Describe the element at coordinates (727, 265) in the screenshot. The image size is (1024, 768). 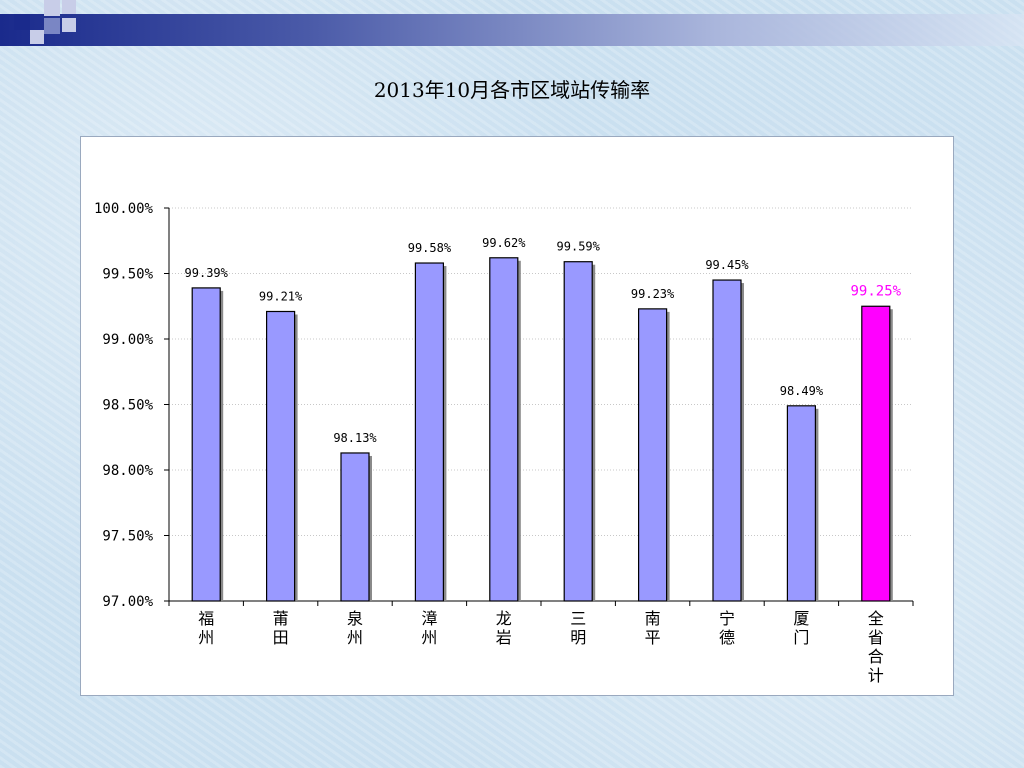
I see `data-label: 99.45%` at that location.